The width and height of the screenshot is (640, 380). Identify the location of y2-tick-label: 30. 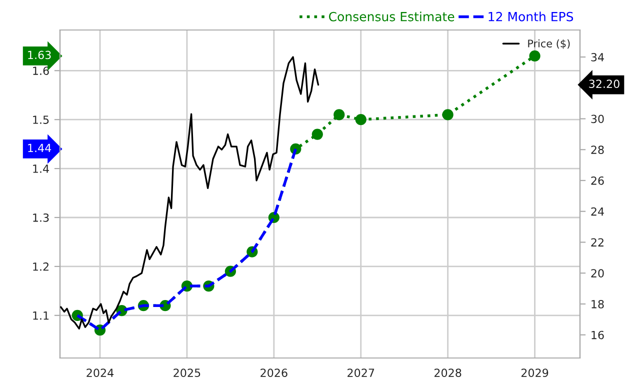
(597, 119).